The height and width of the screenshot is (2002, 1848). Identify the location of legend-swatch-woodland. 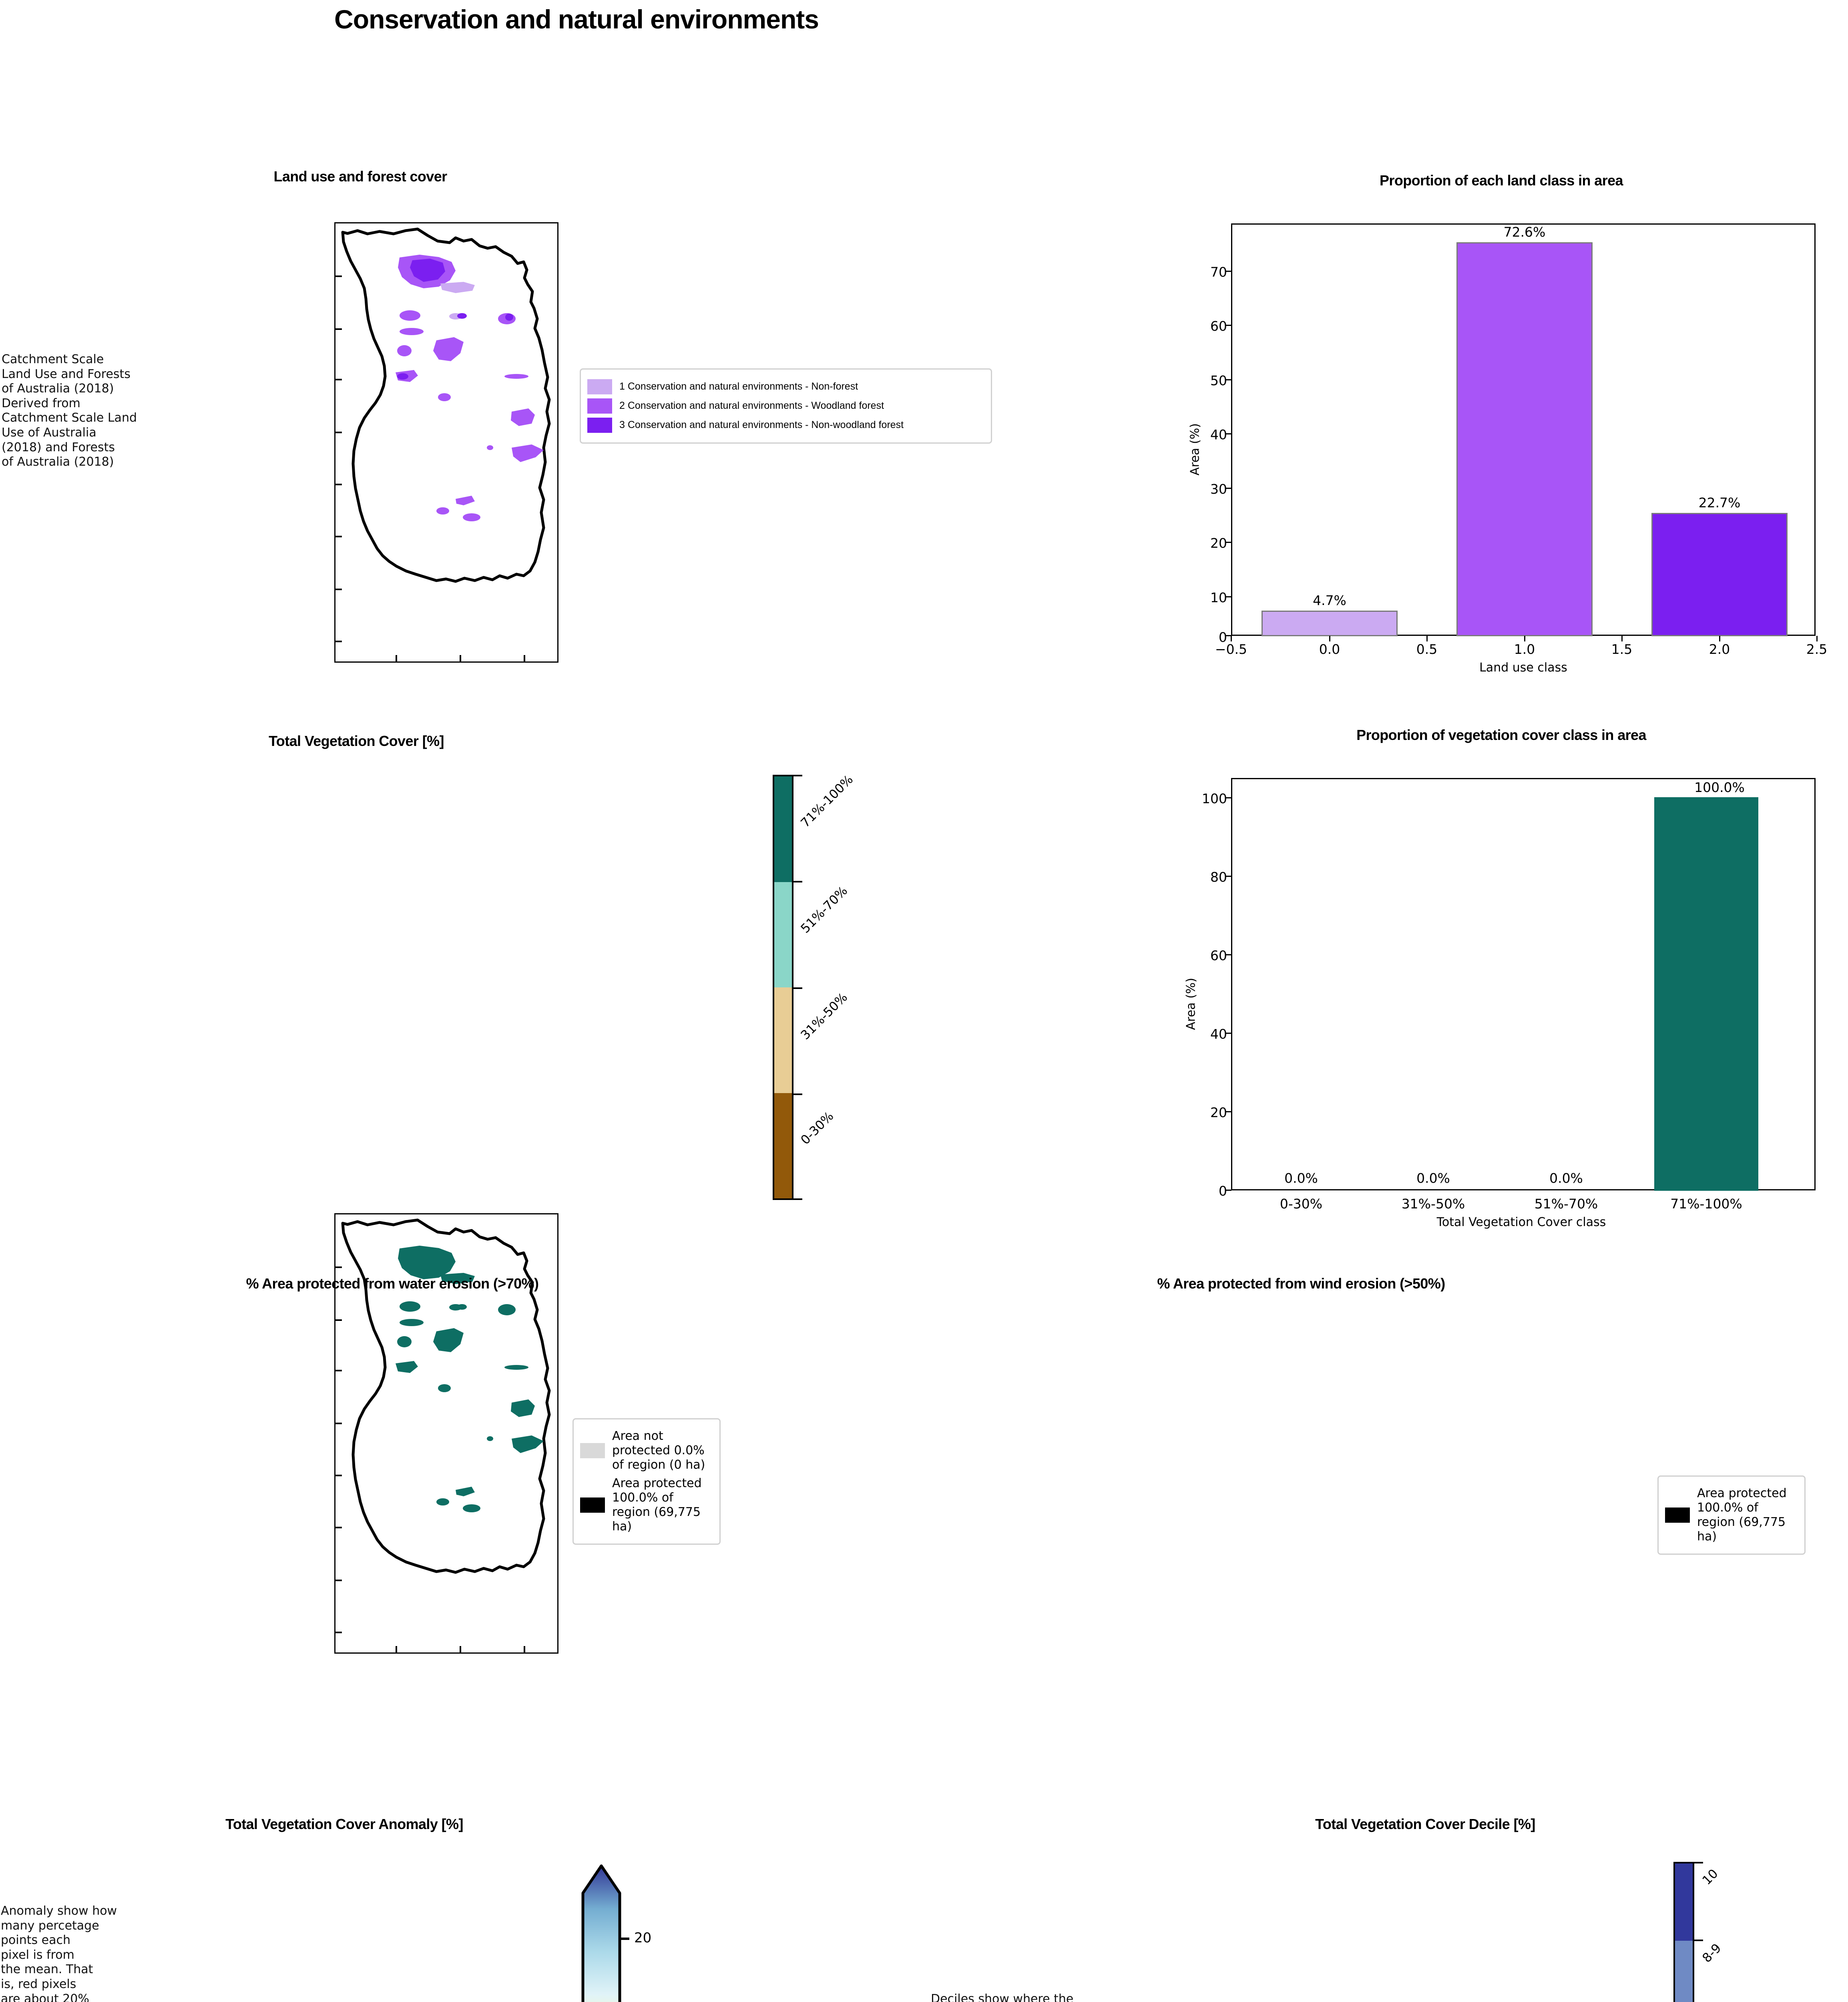
(599, 406).